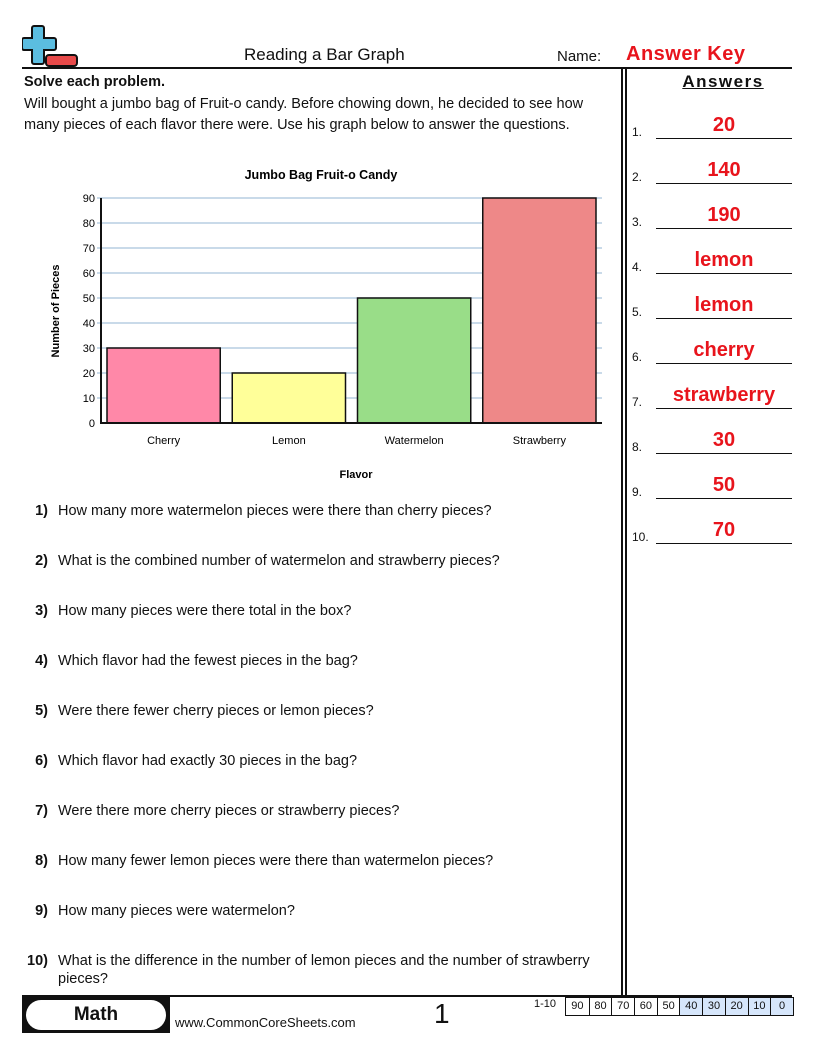 This screenshot has width=816, height=1056. I want to click on x-tick-label: Cherry, so click(164, 441).